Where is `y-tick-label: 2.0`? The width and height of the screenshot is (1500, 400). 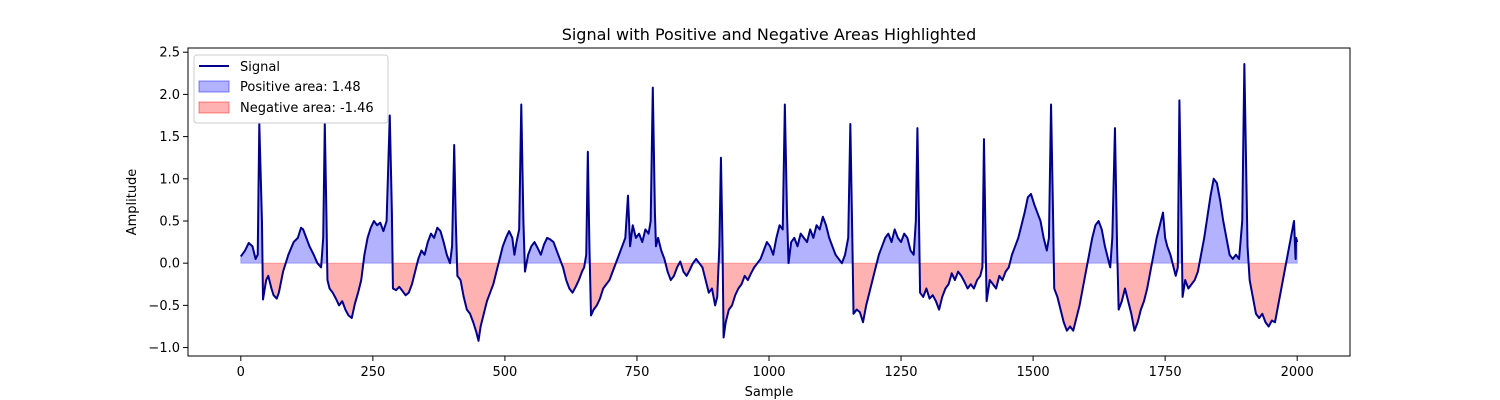
y-tick-label: 2.0 is located at coordinates (169, 95).